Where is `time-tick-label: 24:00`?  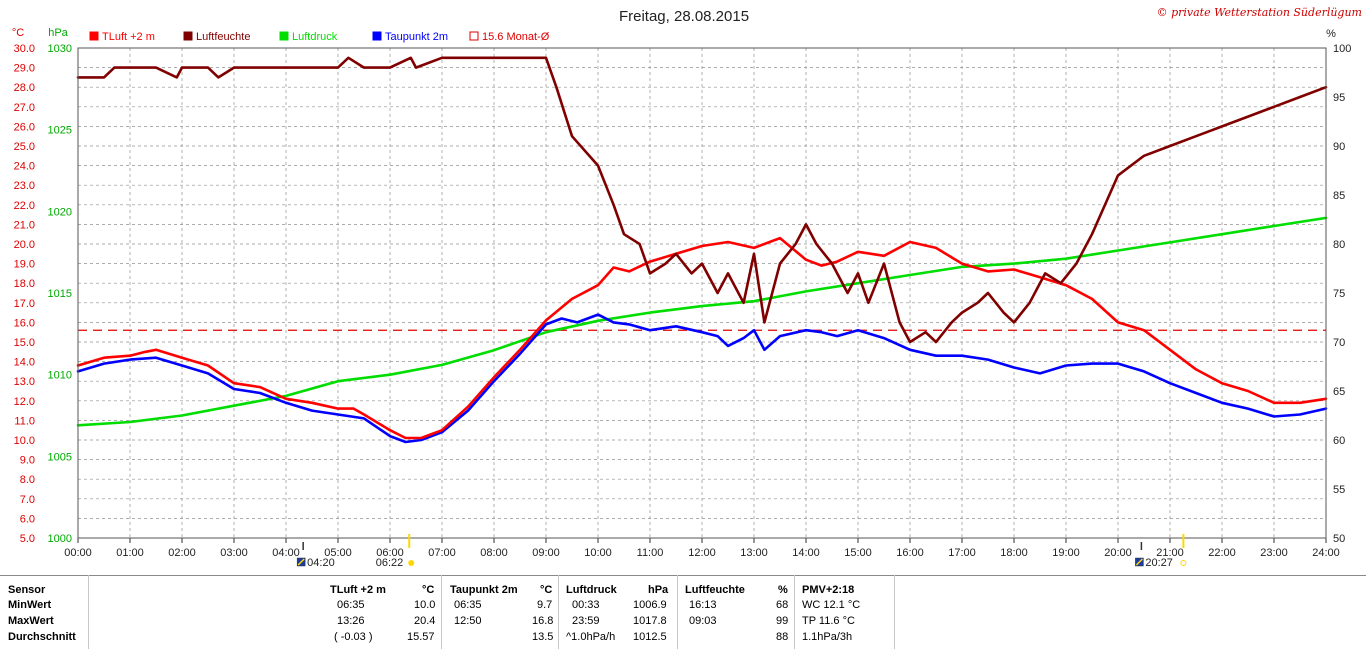
time-tick-label: 24:00 is located at coordinates (1326, 553).